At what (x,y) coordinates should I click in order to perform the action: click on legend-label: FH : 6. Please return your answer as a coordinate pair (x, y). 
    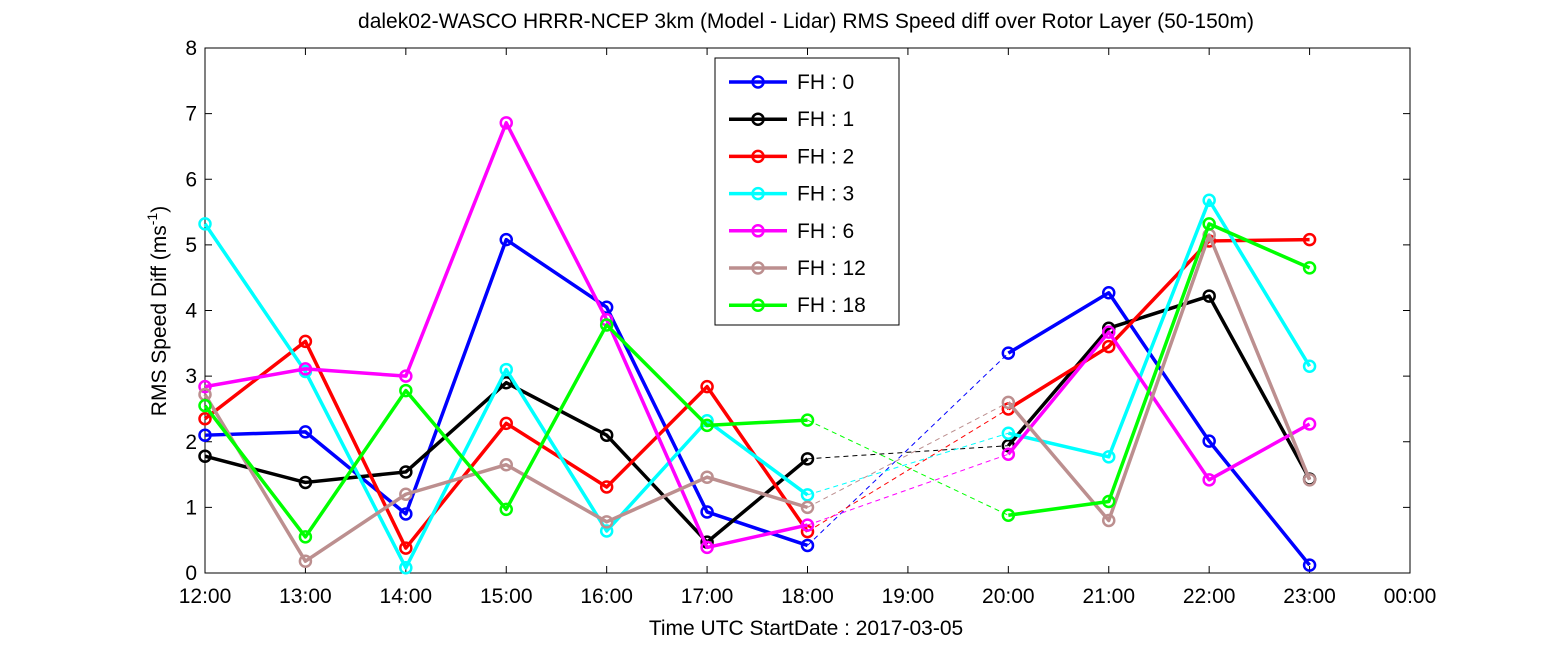
    Looking at the image, I should click on (825, 231).